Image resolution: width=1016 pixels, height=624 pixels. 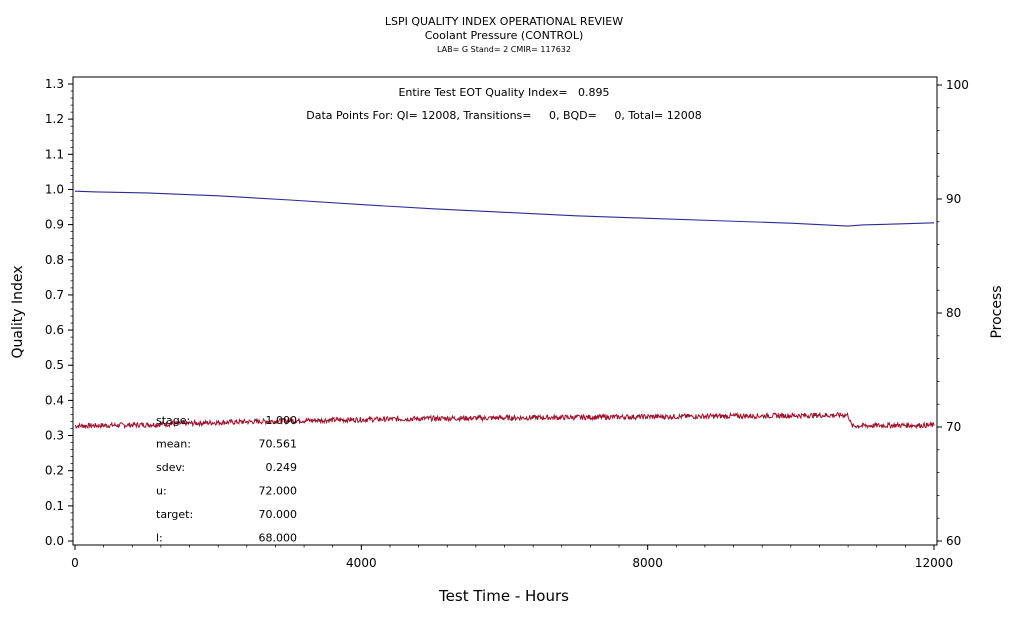 I want to click on stat-value: 70.000, so click(x=278, y=514).